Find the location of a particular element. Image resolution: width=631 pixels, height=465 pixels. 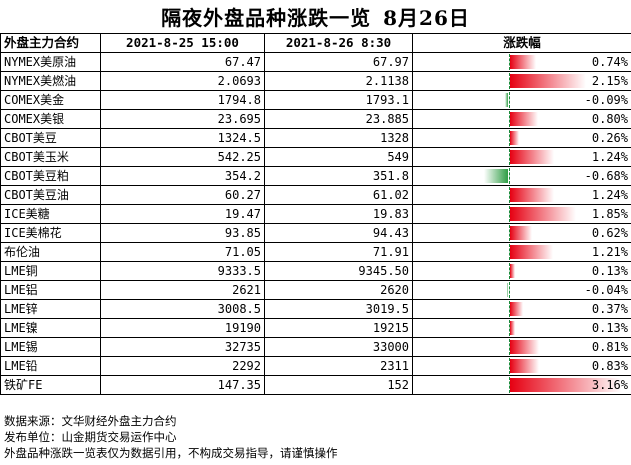

contract-name: NYMEX美燃油 is located at coordinates (50, 81).